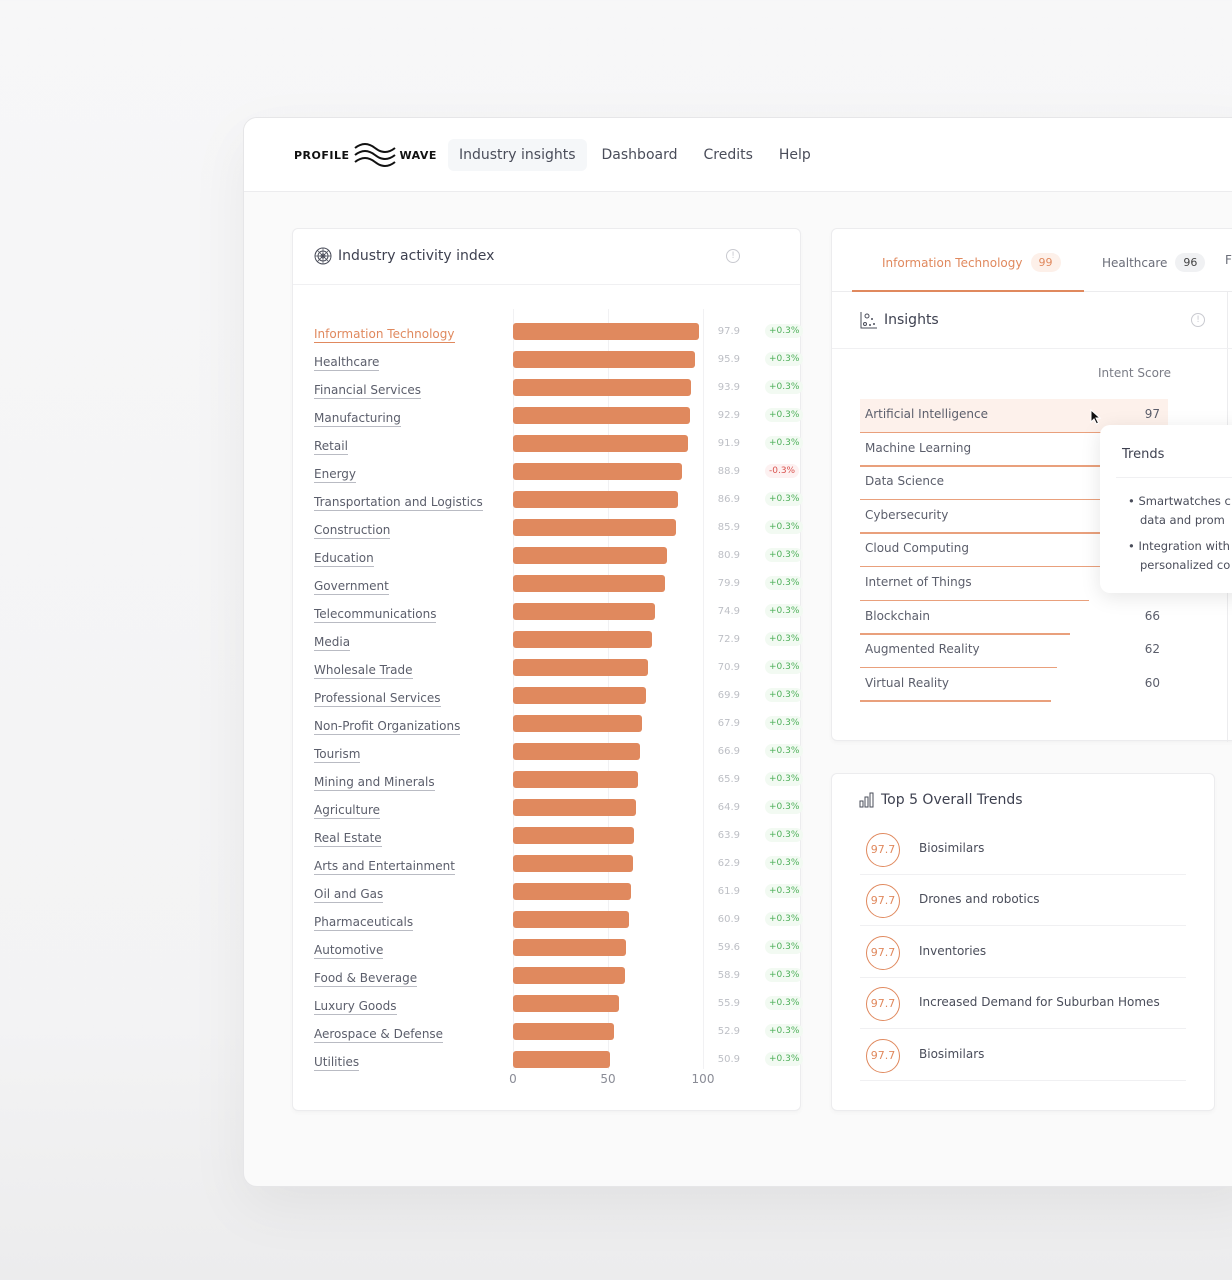 Image resolution: width=1232 pixels, height=1280 pixels. I want to click on industry-label: Construction, so click(352, 531).